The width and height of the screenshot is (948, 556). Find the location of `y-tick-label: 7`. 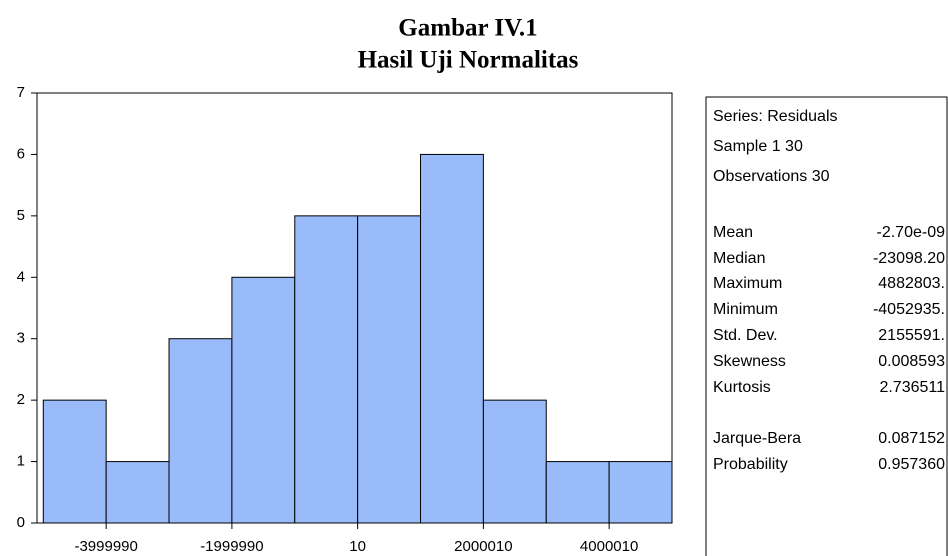

y-tick-label: 7 is located at coordinates (21, 92).